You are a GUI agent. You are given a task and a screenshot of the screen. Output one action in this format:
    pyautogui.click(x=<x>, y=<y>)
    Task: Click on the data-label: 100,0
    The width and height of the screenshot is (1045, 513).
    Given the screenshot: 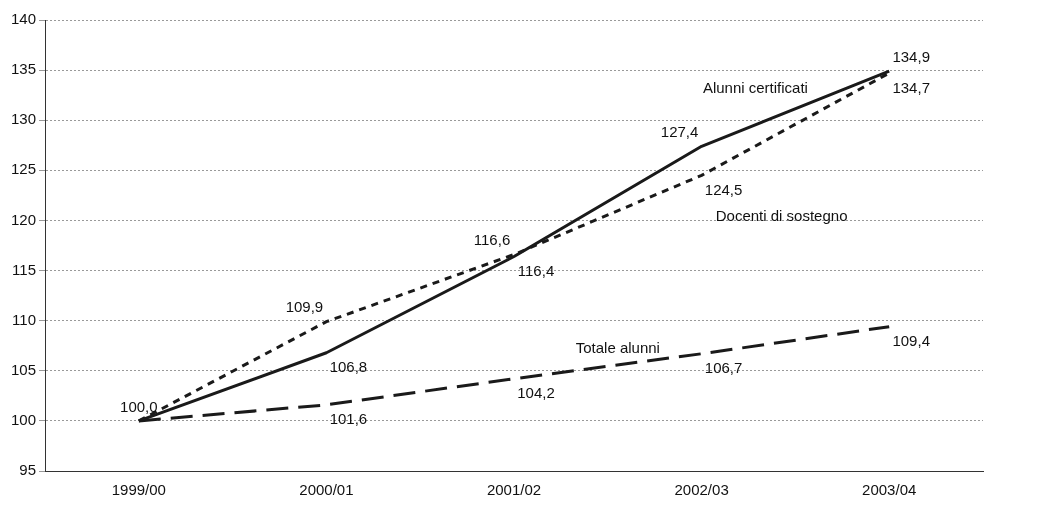 What is the action you would take?
    pyautogui.click(x=139, y=406)
    